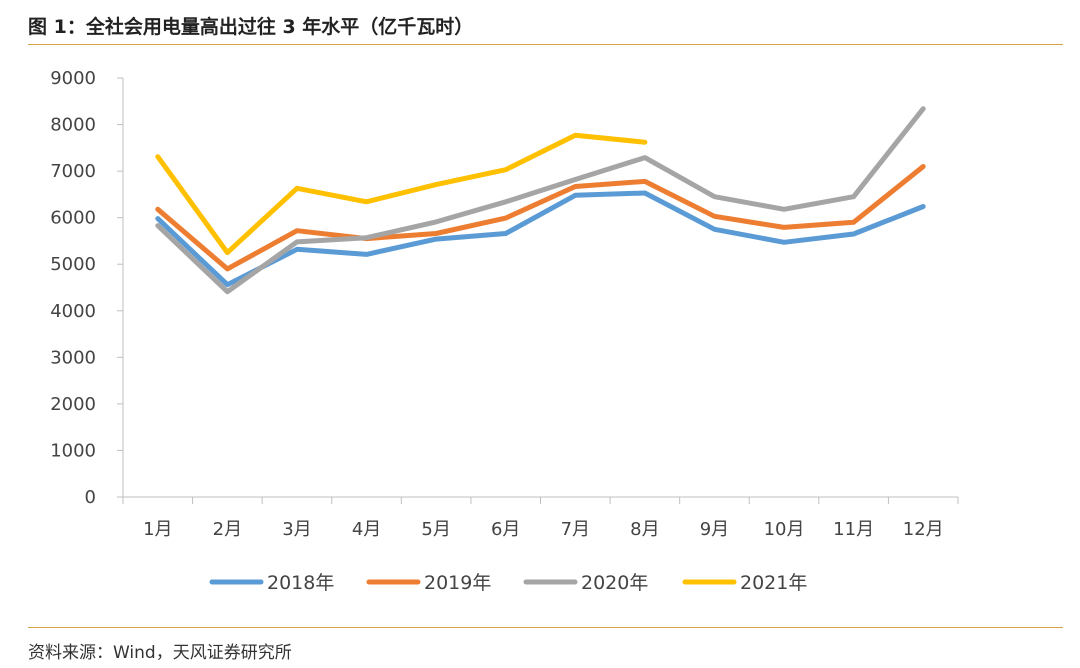  What do you see at coordinates (401, 194) in the screenshot?
I see `series-line-2021年` at bounding box center [401, 194].